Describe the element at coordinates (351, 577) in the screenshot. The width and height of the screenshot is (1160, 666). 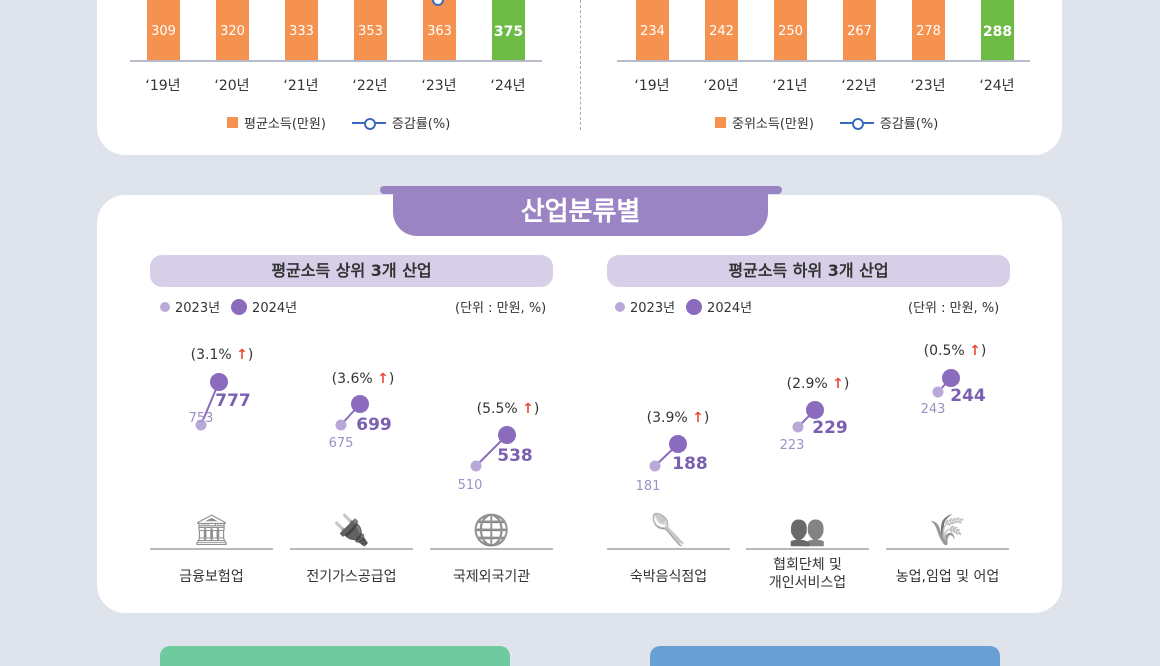
I see `industry-label: 전기가스공급업` at that location.